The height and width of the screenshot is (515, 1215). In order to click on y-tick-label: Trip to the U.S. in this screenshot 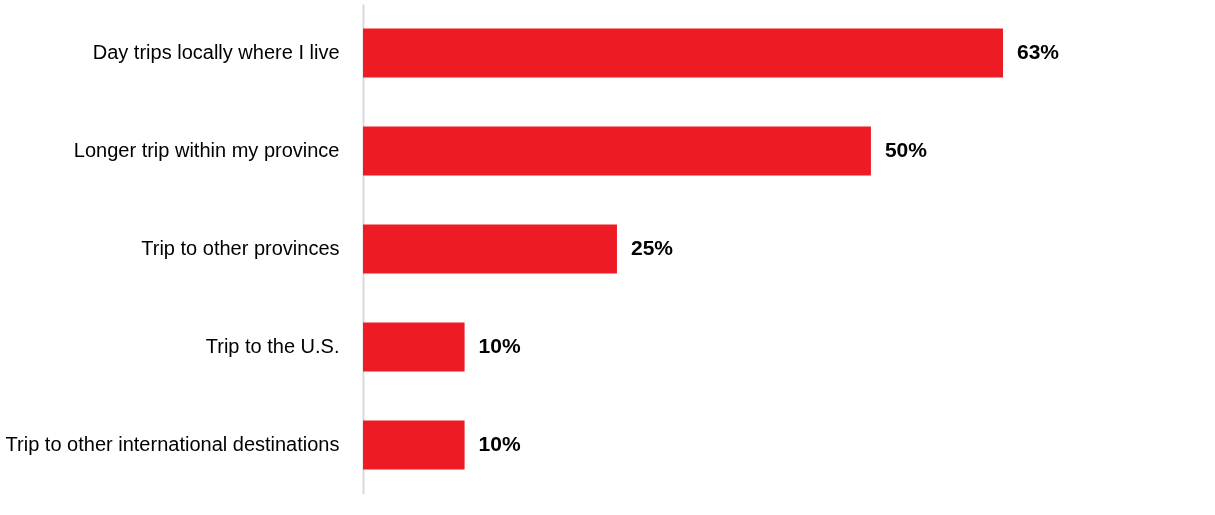, I will do `click(272, 346)`.